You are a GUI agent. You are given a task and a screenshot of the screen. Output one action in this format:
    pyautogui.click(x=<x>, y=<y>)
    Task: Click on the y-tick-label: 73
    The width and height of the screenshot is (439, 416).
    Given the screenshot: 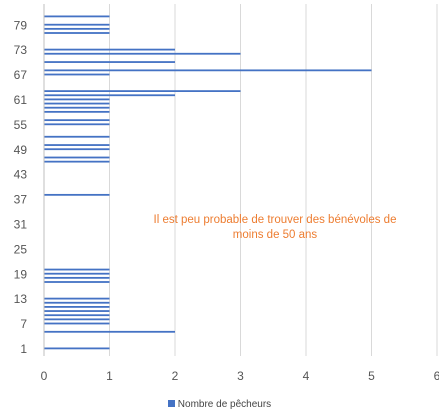 What is the action you would take?
    pyautogui.click(x=21, y=50)
    